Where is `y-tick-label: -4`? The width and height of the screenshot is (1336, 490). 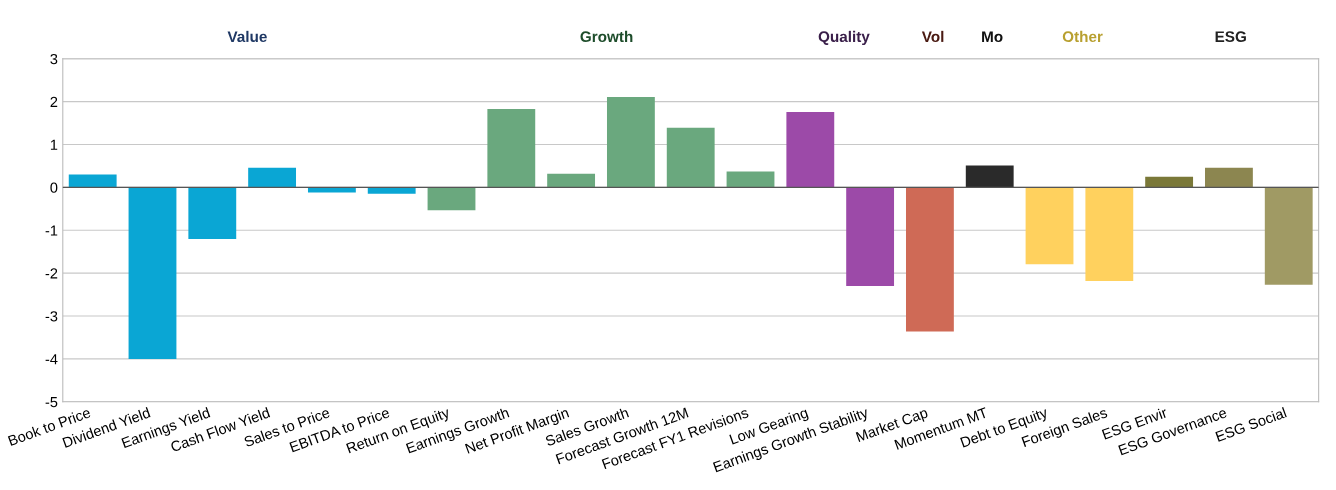
y-tick-label: -4 is located at coordinates (51, 359).